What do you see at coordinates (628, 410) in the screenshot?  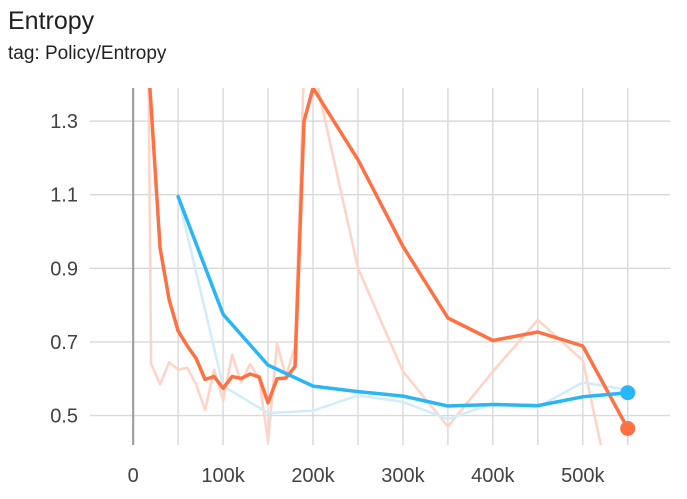 I see `last-points` at bounding box center [628, 410].